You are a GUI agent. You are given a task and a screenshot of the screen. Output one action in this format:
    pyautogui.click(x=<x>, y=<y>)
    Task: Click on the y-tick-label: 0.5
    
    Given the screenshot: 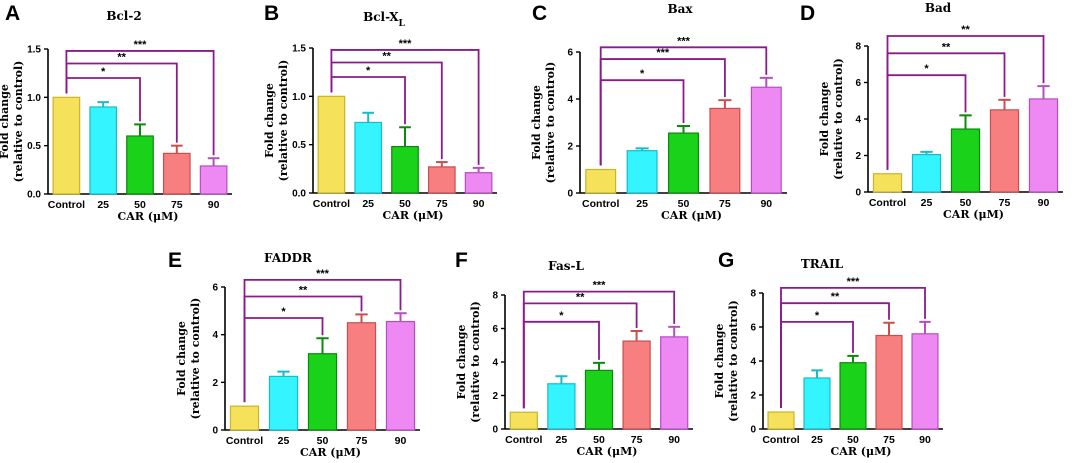 What is the action you would take?
    pyautogui.click(x=299, y=145)
    